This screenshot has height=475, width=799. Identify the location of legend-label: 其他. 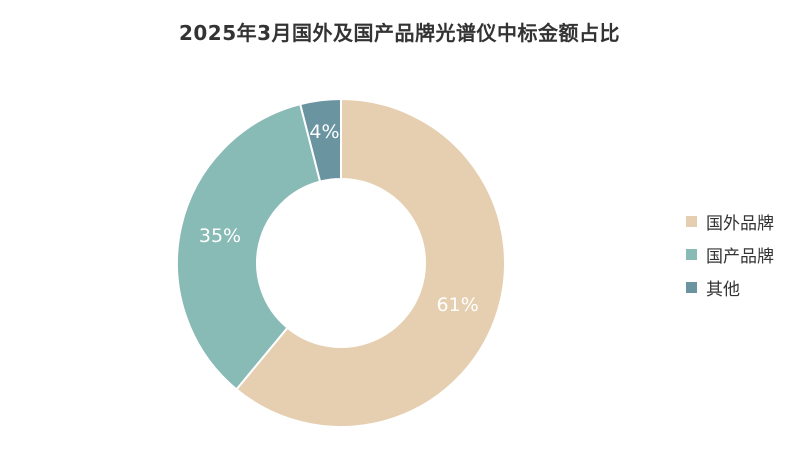
(723, 289).